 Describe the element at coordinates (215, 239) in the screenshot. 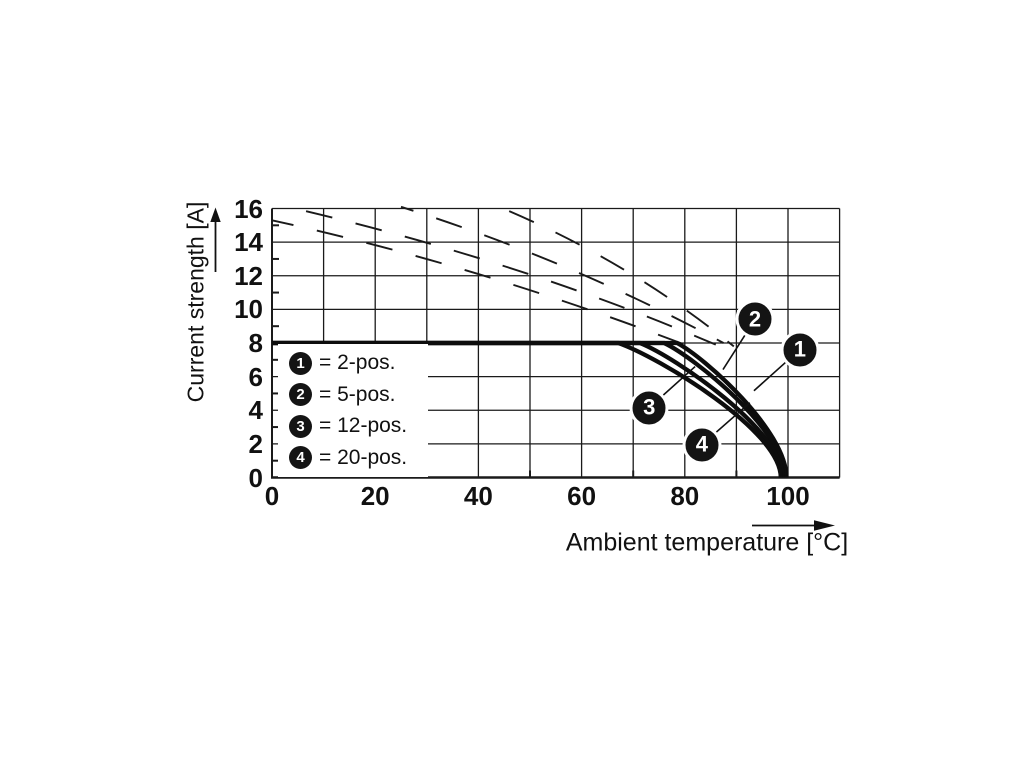

I see `y-axis-arrow-icon` at that location.